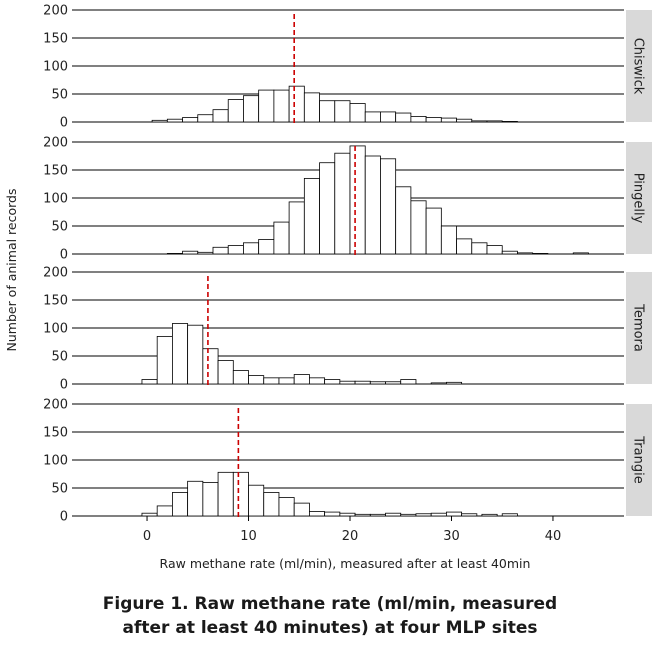 Image resolution: width=660 pixels, height=646 pixels. What do you see at coordinates (638, 327) in the screenshot?
I see `panel-strip-label: Temora` at bounding box center [638, 327].